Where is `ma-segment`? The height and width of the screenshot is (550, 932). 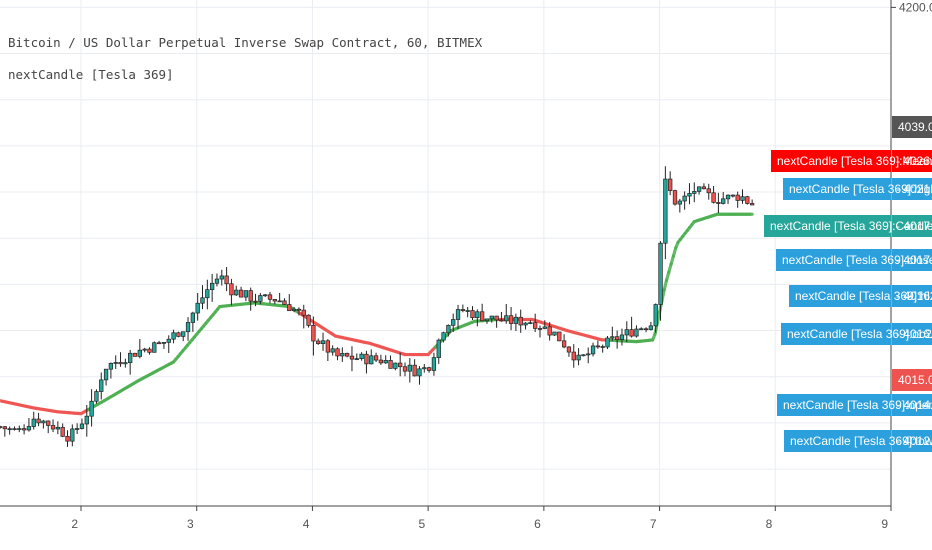 ma-segment is located at coordinates (665, 285).